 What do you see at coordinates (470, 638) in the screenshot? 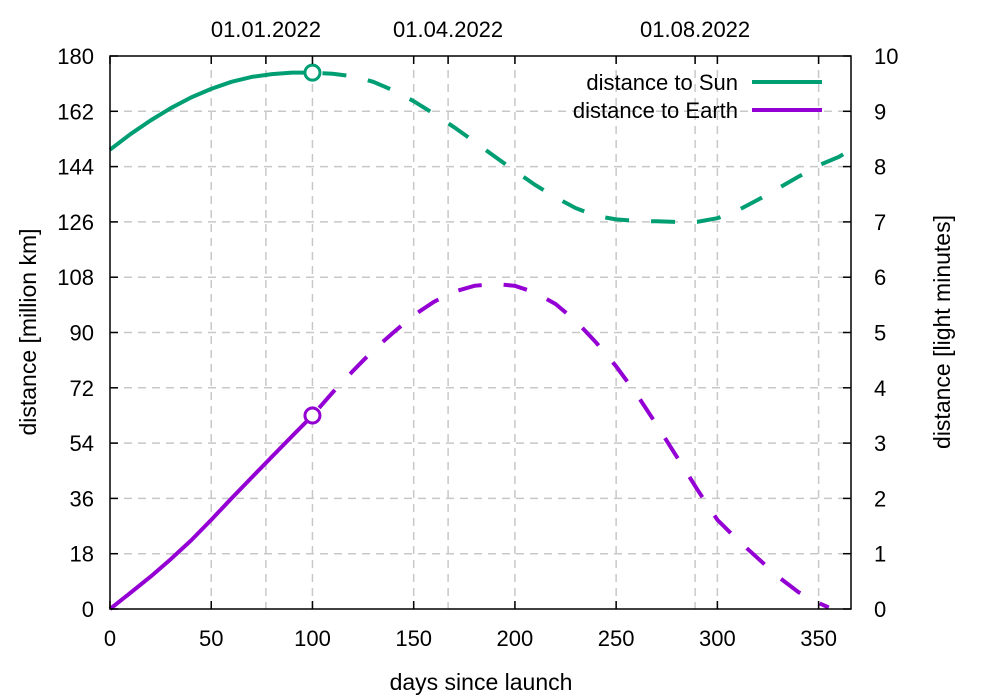
I see `x-tick-labels: 0 50 100 150 200 250 300 350` at bounding box center [470, 638].